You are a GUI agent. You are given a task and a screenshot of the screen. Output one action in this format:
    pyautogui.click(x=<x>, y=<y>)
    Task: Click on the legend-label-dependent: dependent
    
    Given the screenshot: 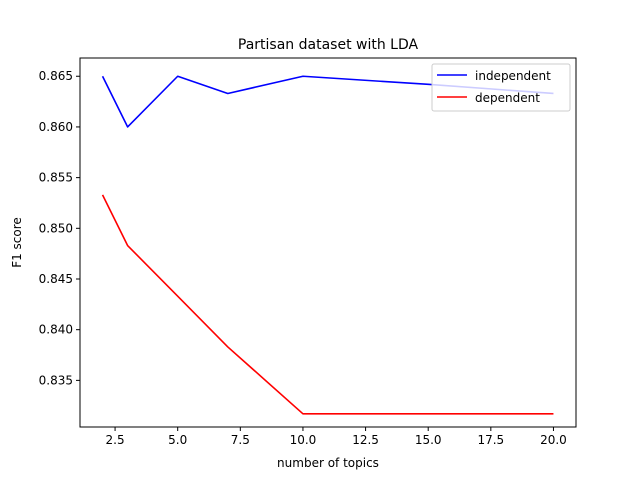 What is the action you would take?
    pyautogui.click(x=507, y=98)
    